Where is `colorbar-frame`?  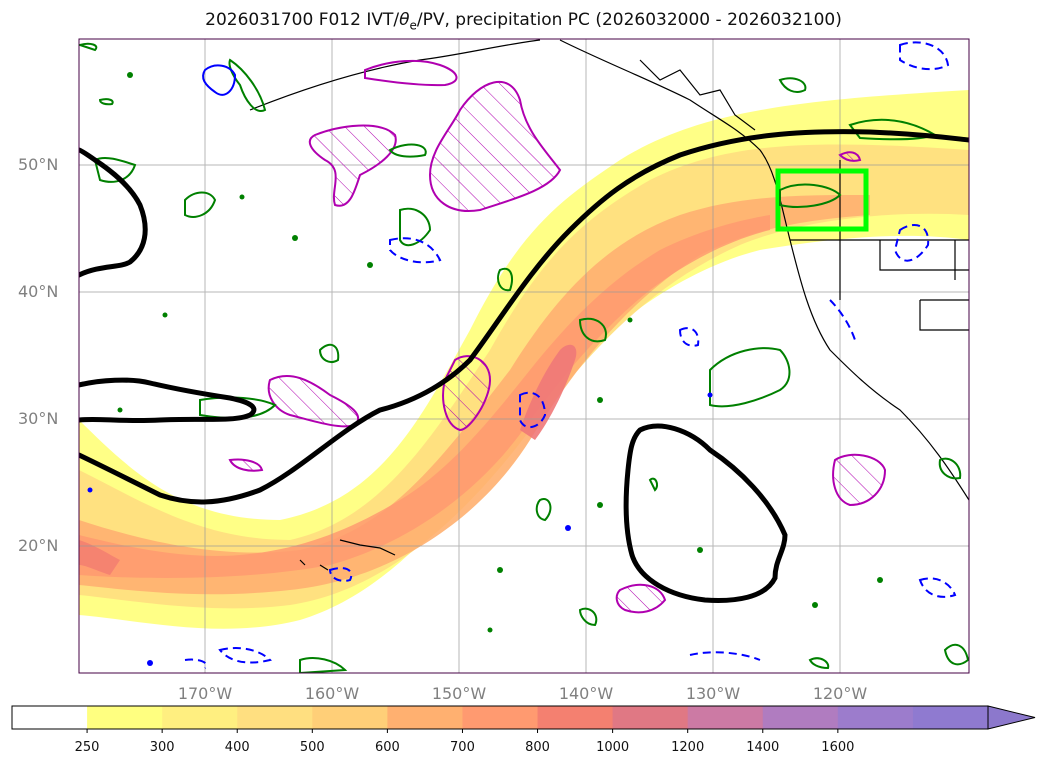 colorbar-frame is located at coordinates (500, 717).